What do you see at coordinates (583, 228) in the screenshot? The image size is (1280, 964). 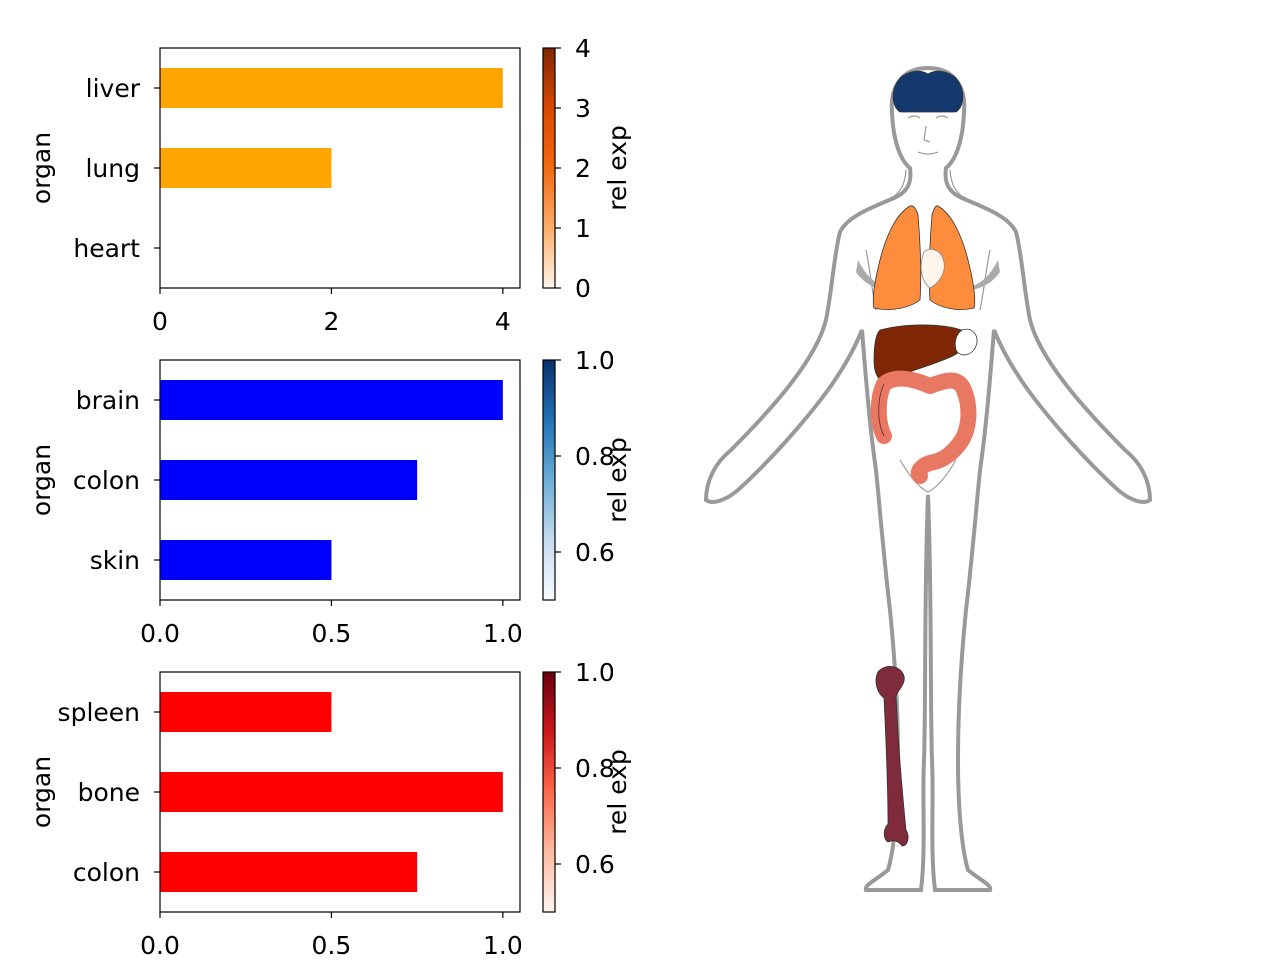 I see `colorbar-tick-label: 1` at bounding box center [583, 228].